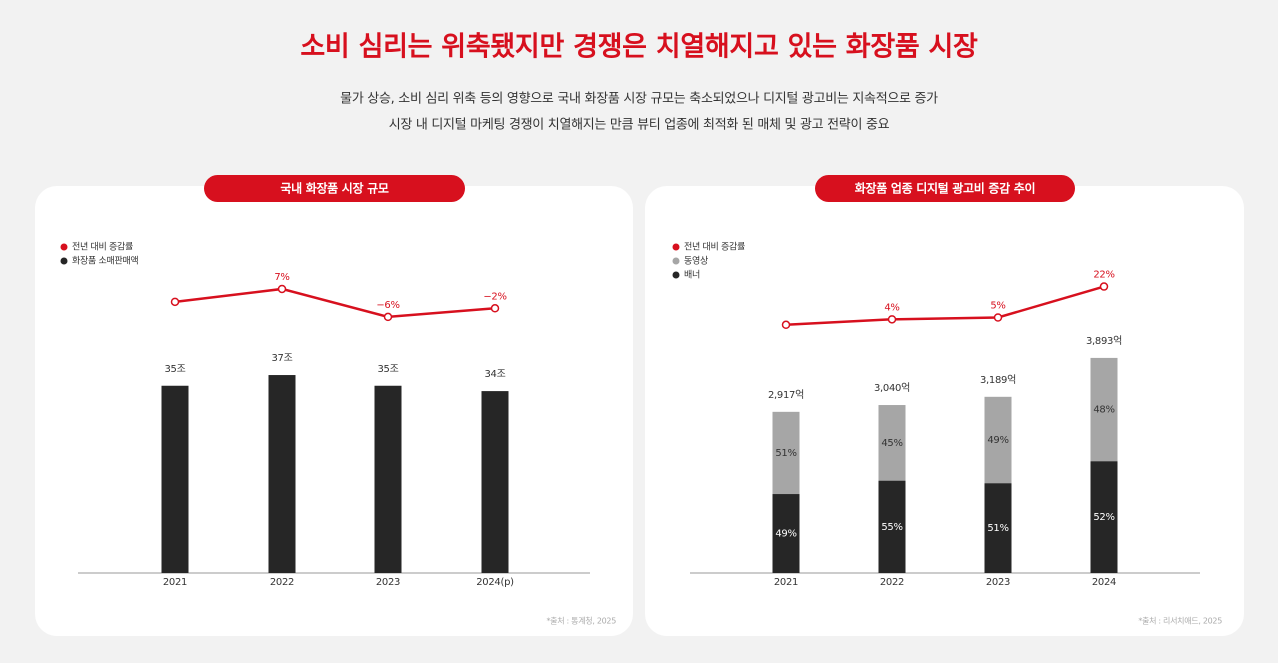 The width and height of the screenshot is (1278, 663). I want to click on x-tick-label: 2024(p), so click(495, 582).